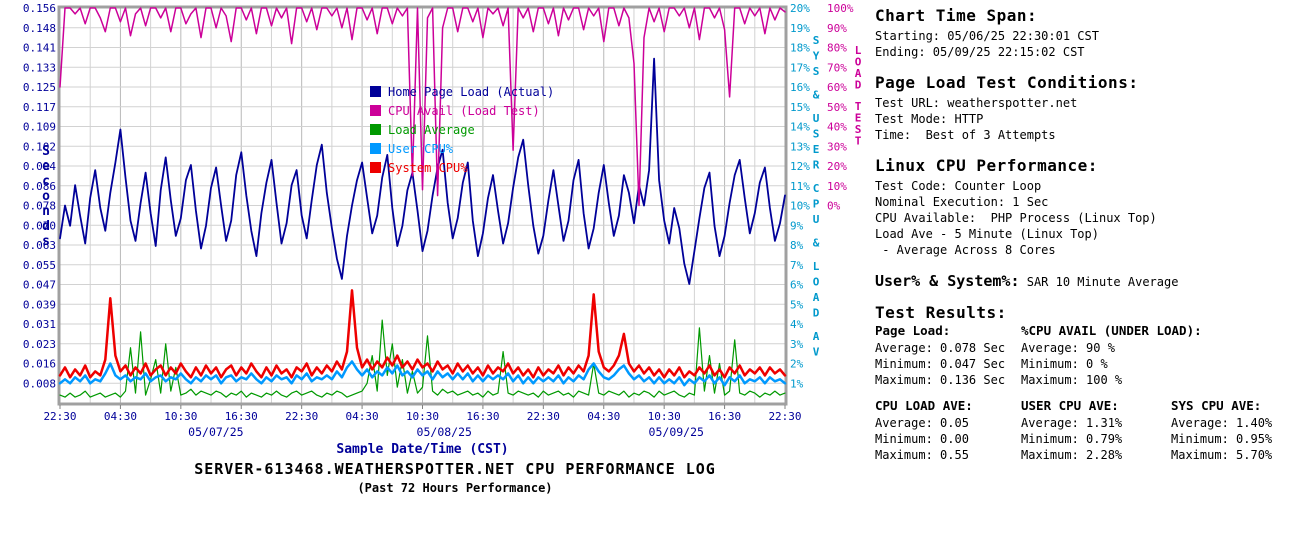 Image resolution: width=1300 pixels, height=550 pixels. What do you see at coordinates (947, 281) in the screenshot?
I see `sar-note-heading: User% & System%:` at bounding box center [947, 281].